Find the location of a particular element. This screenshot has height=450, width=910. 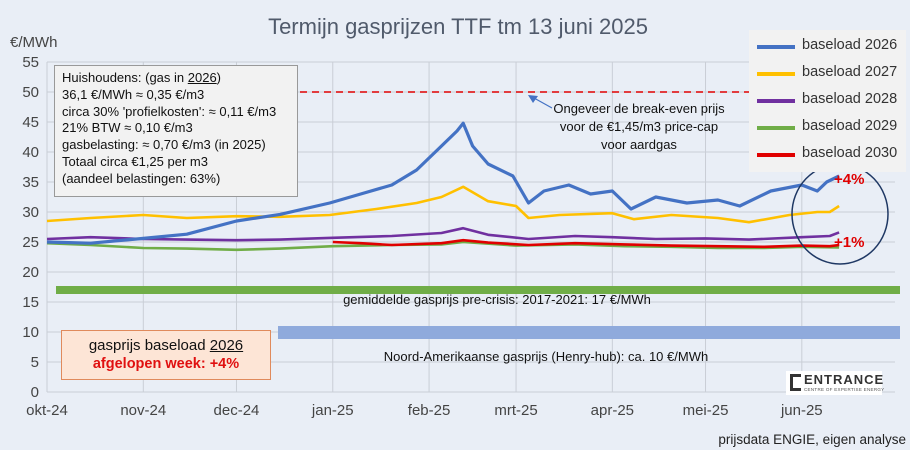

y-tick-label: 55 is located at coordinates (30, 62).